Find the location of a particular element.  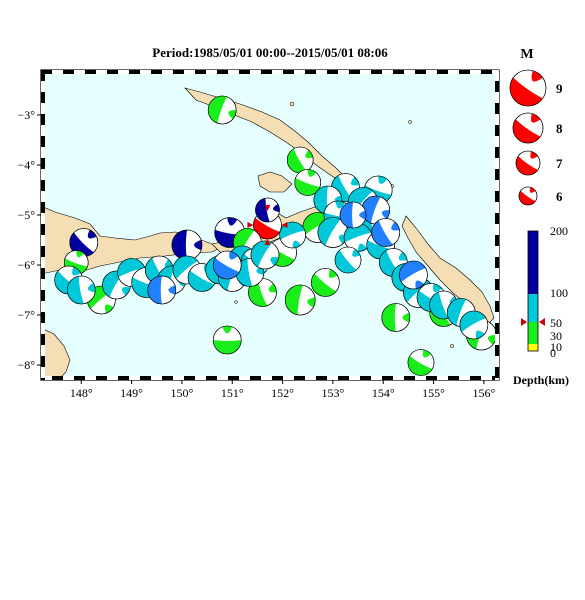

x-tick-label: 150° is located at coordinates (182, 393).